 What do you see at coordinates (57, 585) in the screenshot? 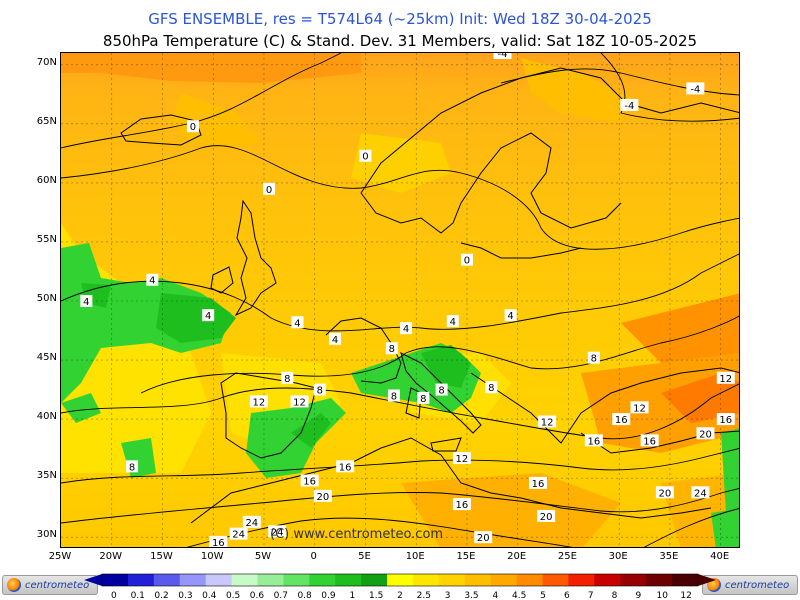
I see `brand-logo-text: centrometeo` at bounding box center [57, 585].